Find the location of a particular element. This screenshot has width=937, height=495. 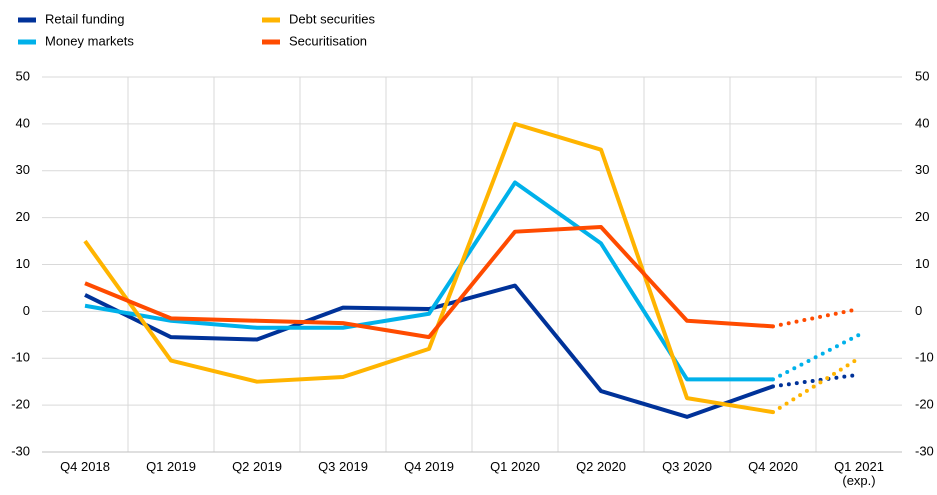

y2-tick-label: 30 is located at coordinates (922, 169).